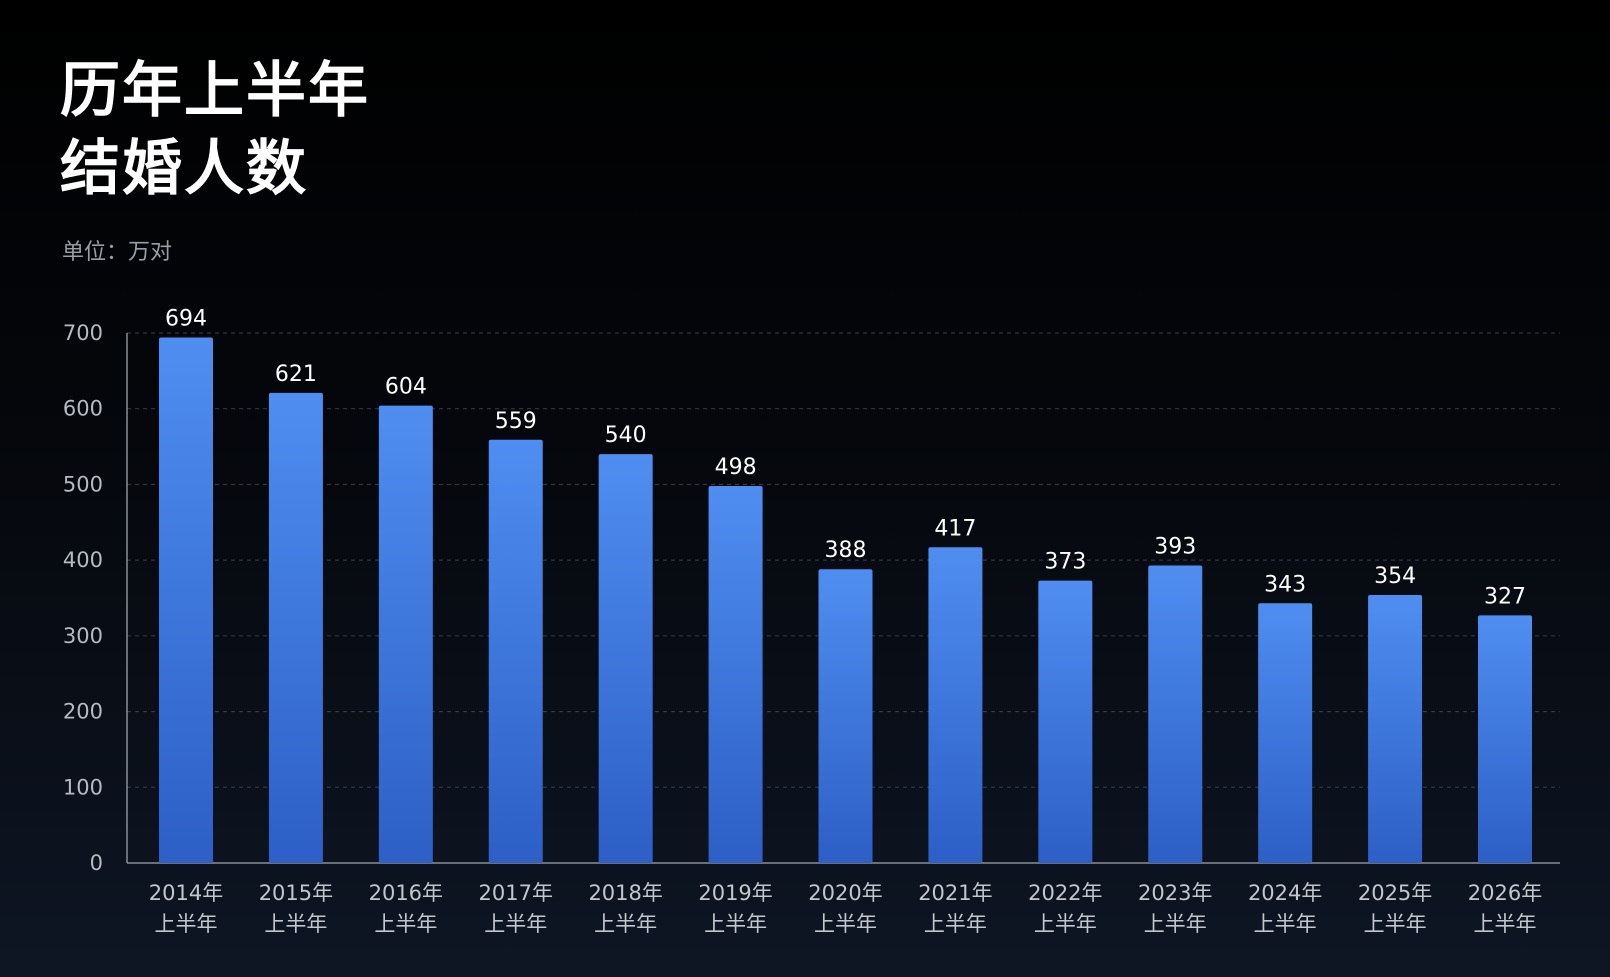 Image resolution: width=1610 pixels, height=977 pixels. Describe the element at coordinates (83, 409) in the screenshot. I see `y-tick-label: 600` at that location.